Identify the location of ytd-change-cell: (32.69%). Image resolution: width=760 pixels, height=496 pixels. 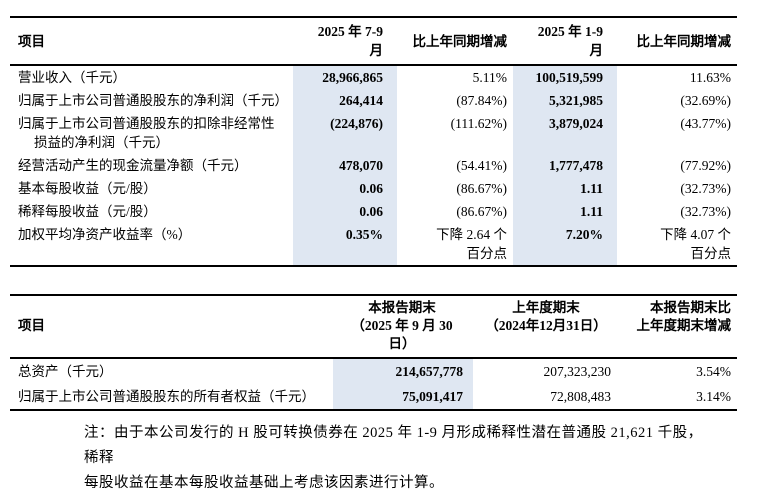
(705, 100).